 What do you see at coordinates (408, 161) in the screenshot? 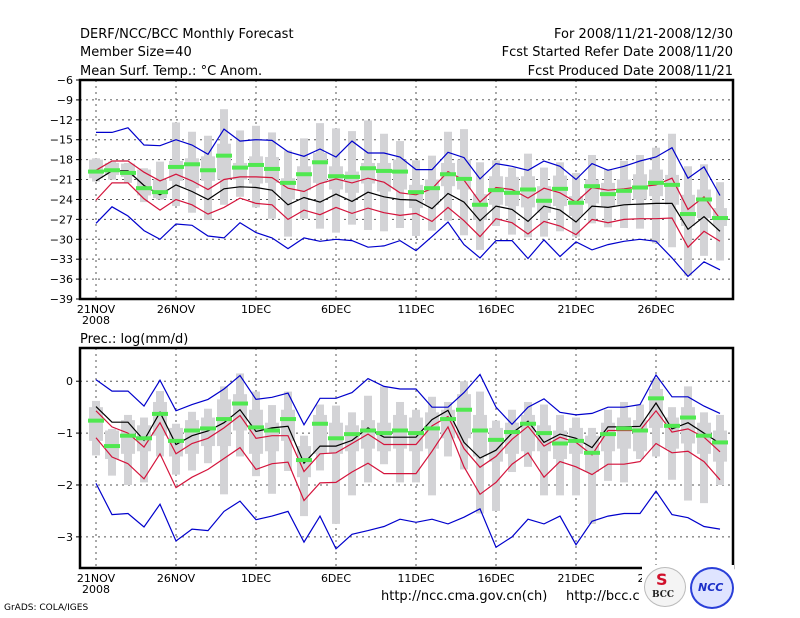
I see `temp-max-line` at bounding box center [408, 161].